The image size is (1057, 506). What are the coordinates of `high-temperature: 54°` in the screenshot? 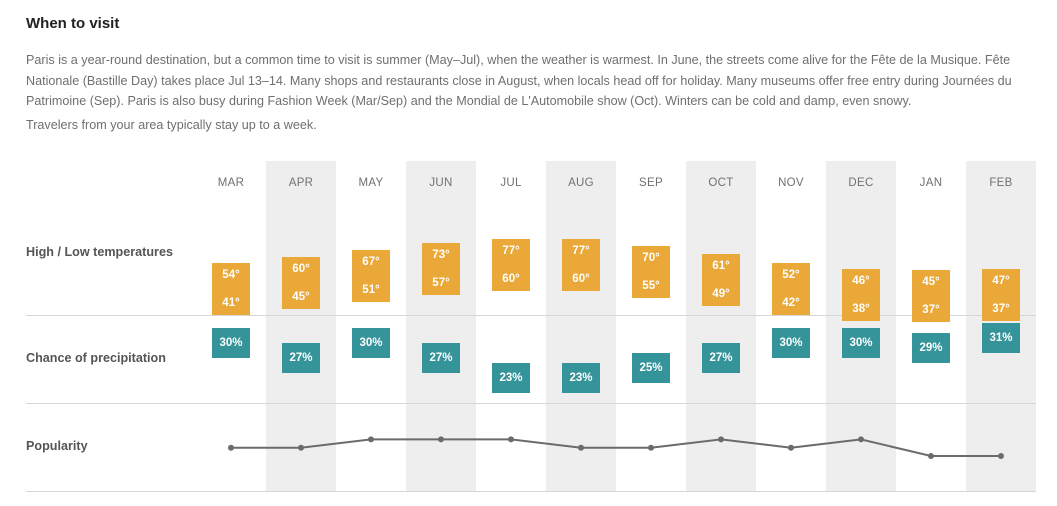 It's located at (231, 275).